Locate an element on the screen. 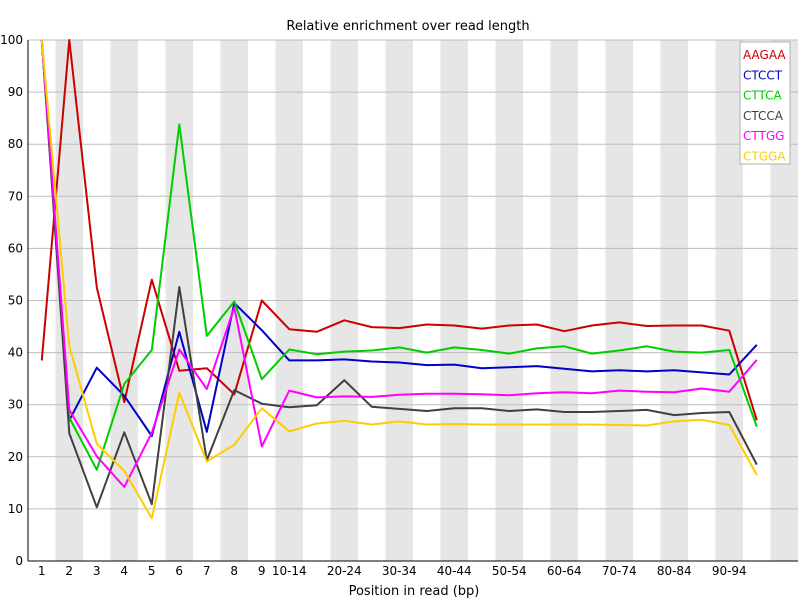 The height and width of the screenshot is (600, 800). y-tick-label: 40 is located at coordinates (15, 353).